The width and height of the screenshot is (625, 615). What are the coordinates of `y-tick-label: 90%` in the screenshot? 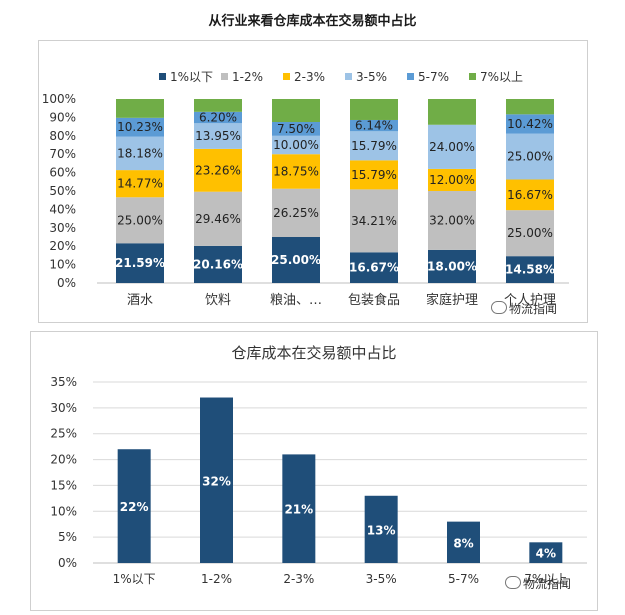 It's located at (62, 117).